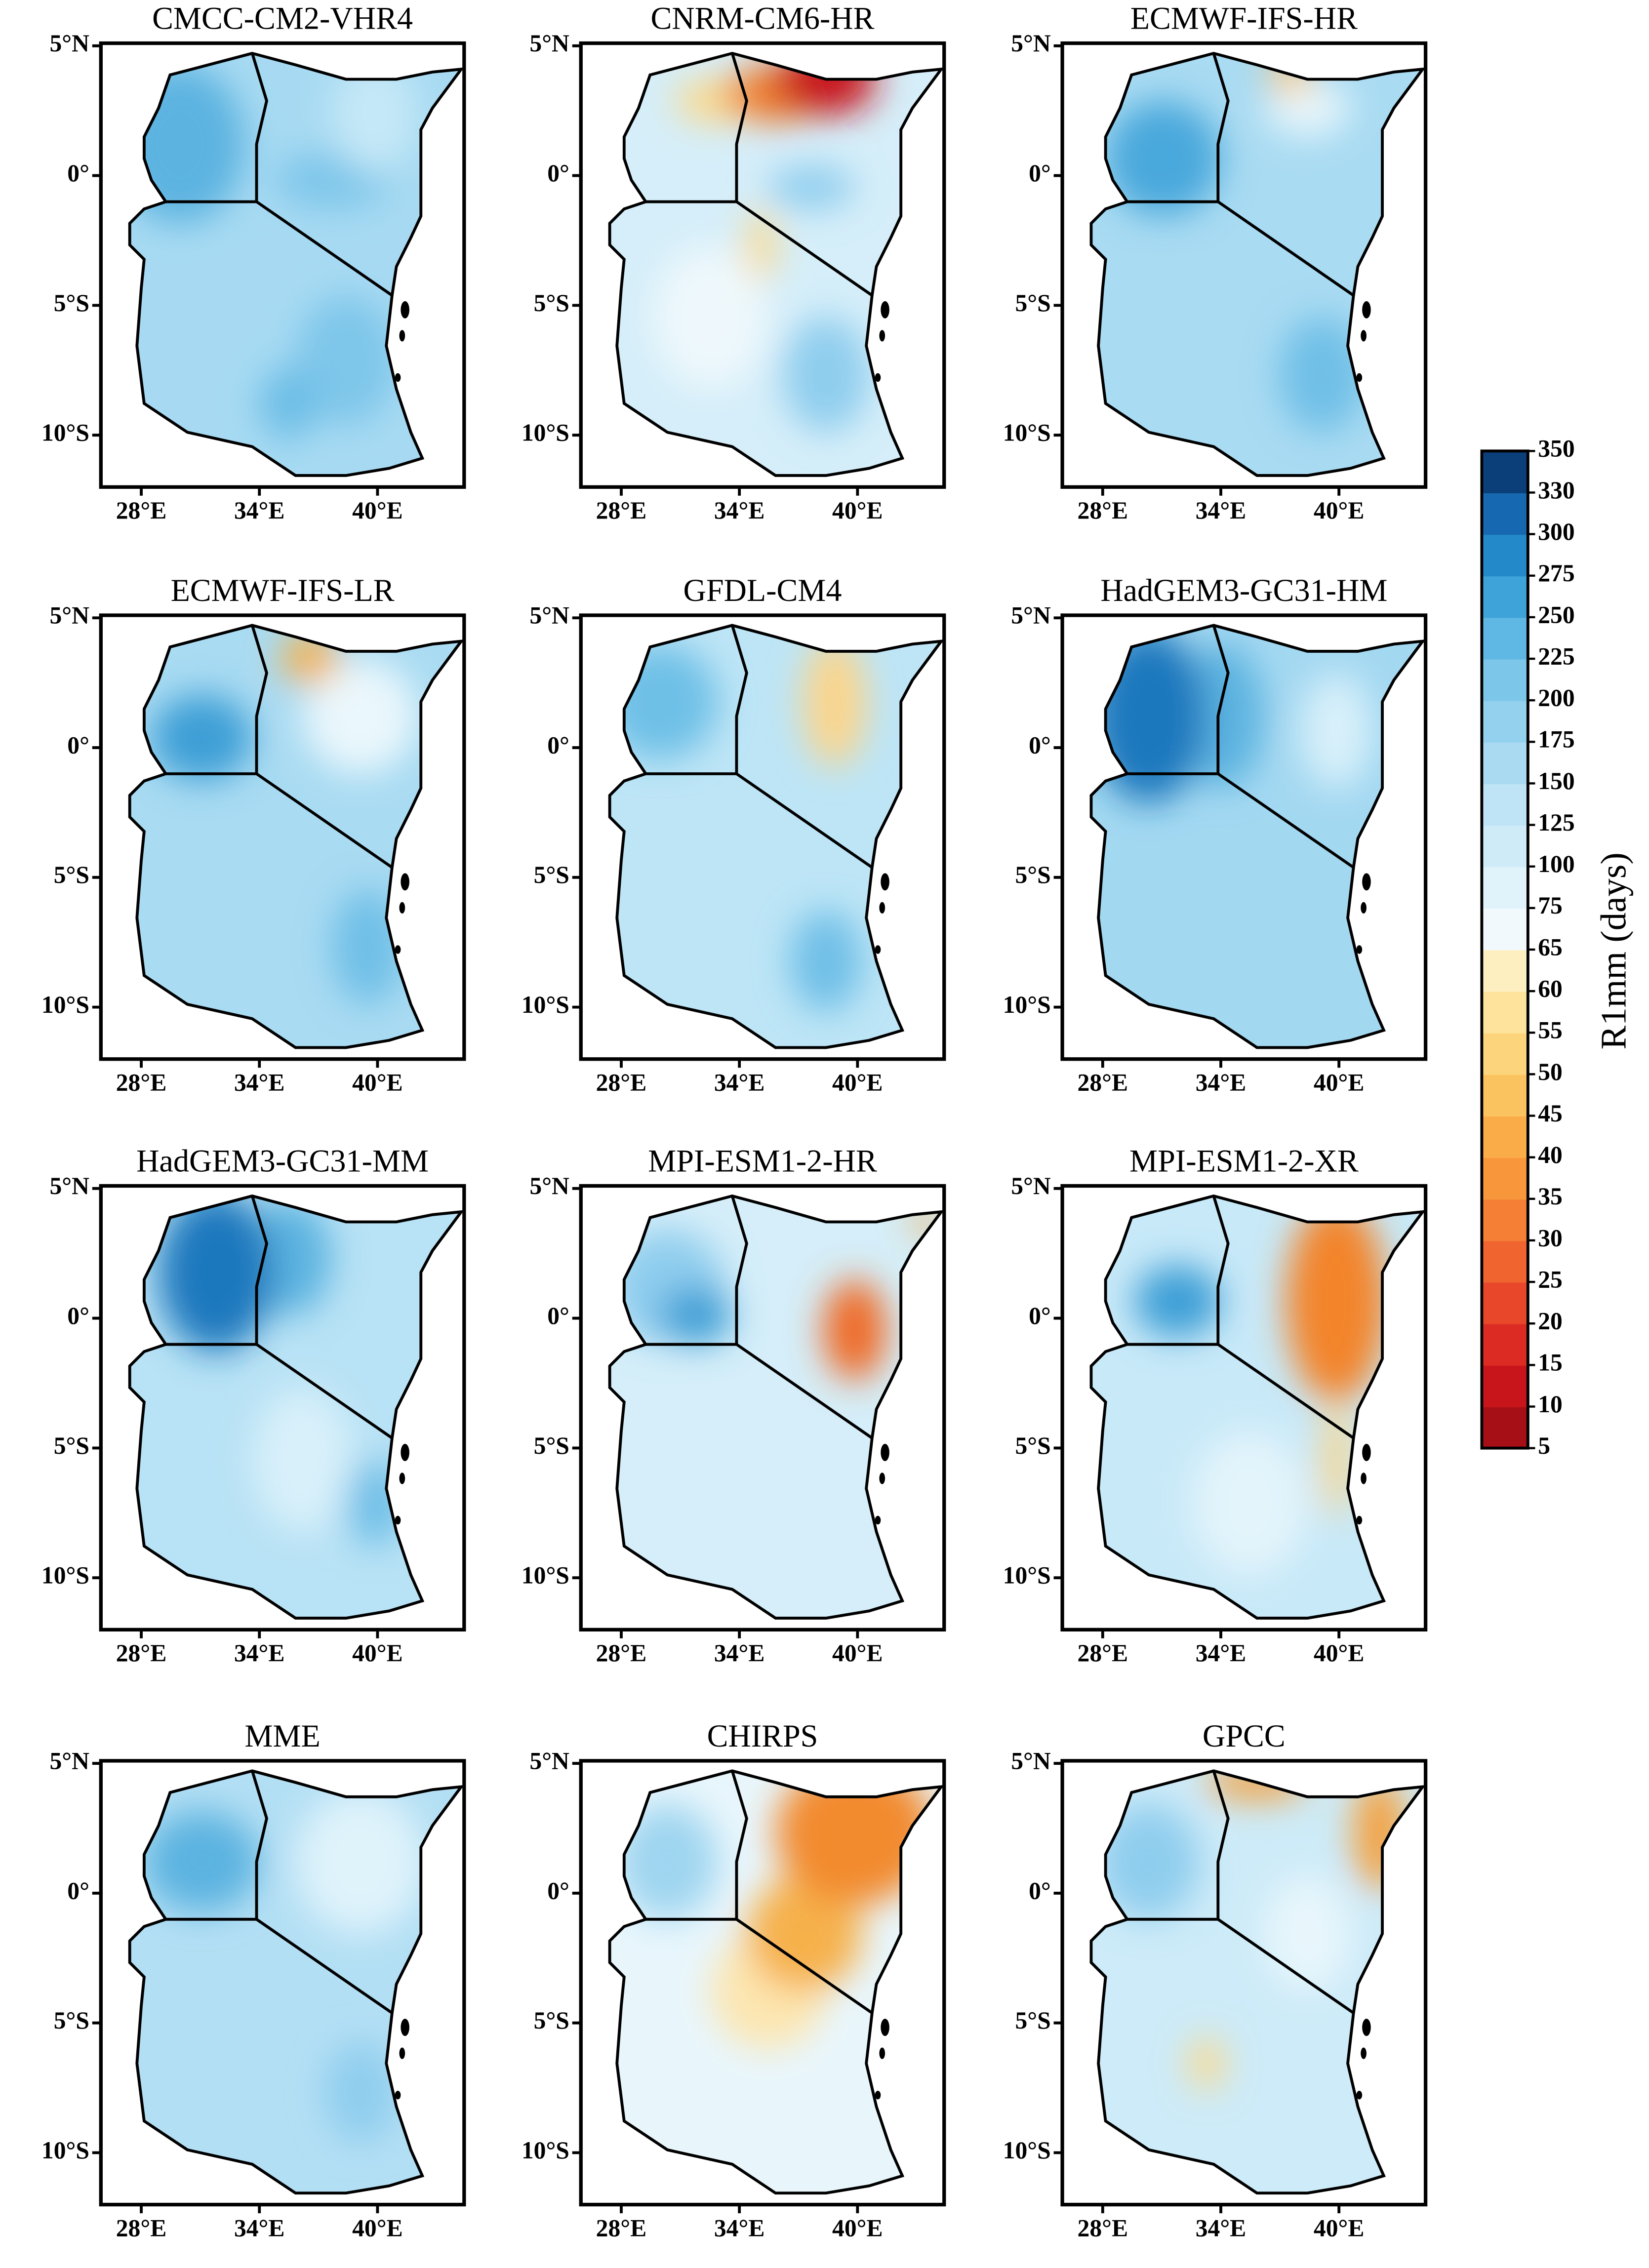 The width and height of the screenshot is (1649, 2268). Describe the element at coordinates (1550, 1238) in the screenshot. I see `colorbar-tick-label: 30` at that location.